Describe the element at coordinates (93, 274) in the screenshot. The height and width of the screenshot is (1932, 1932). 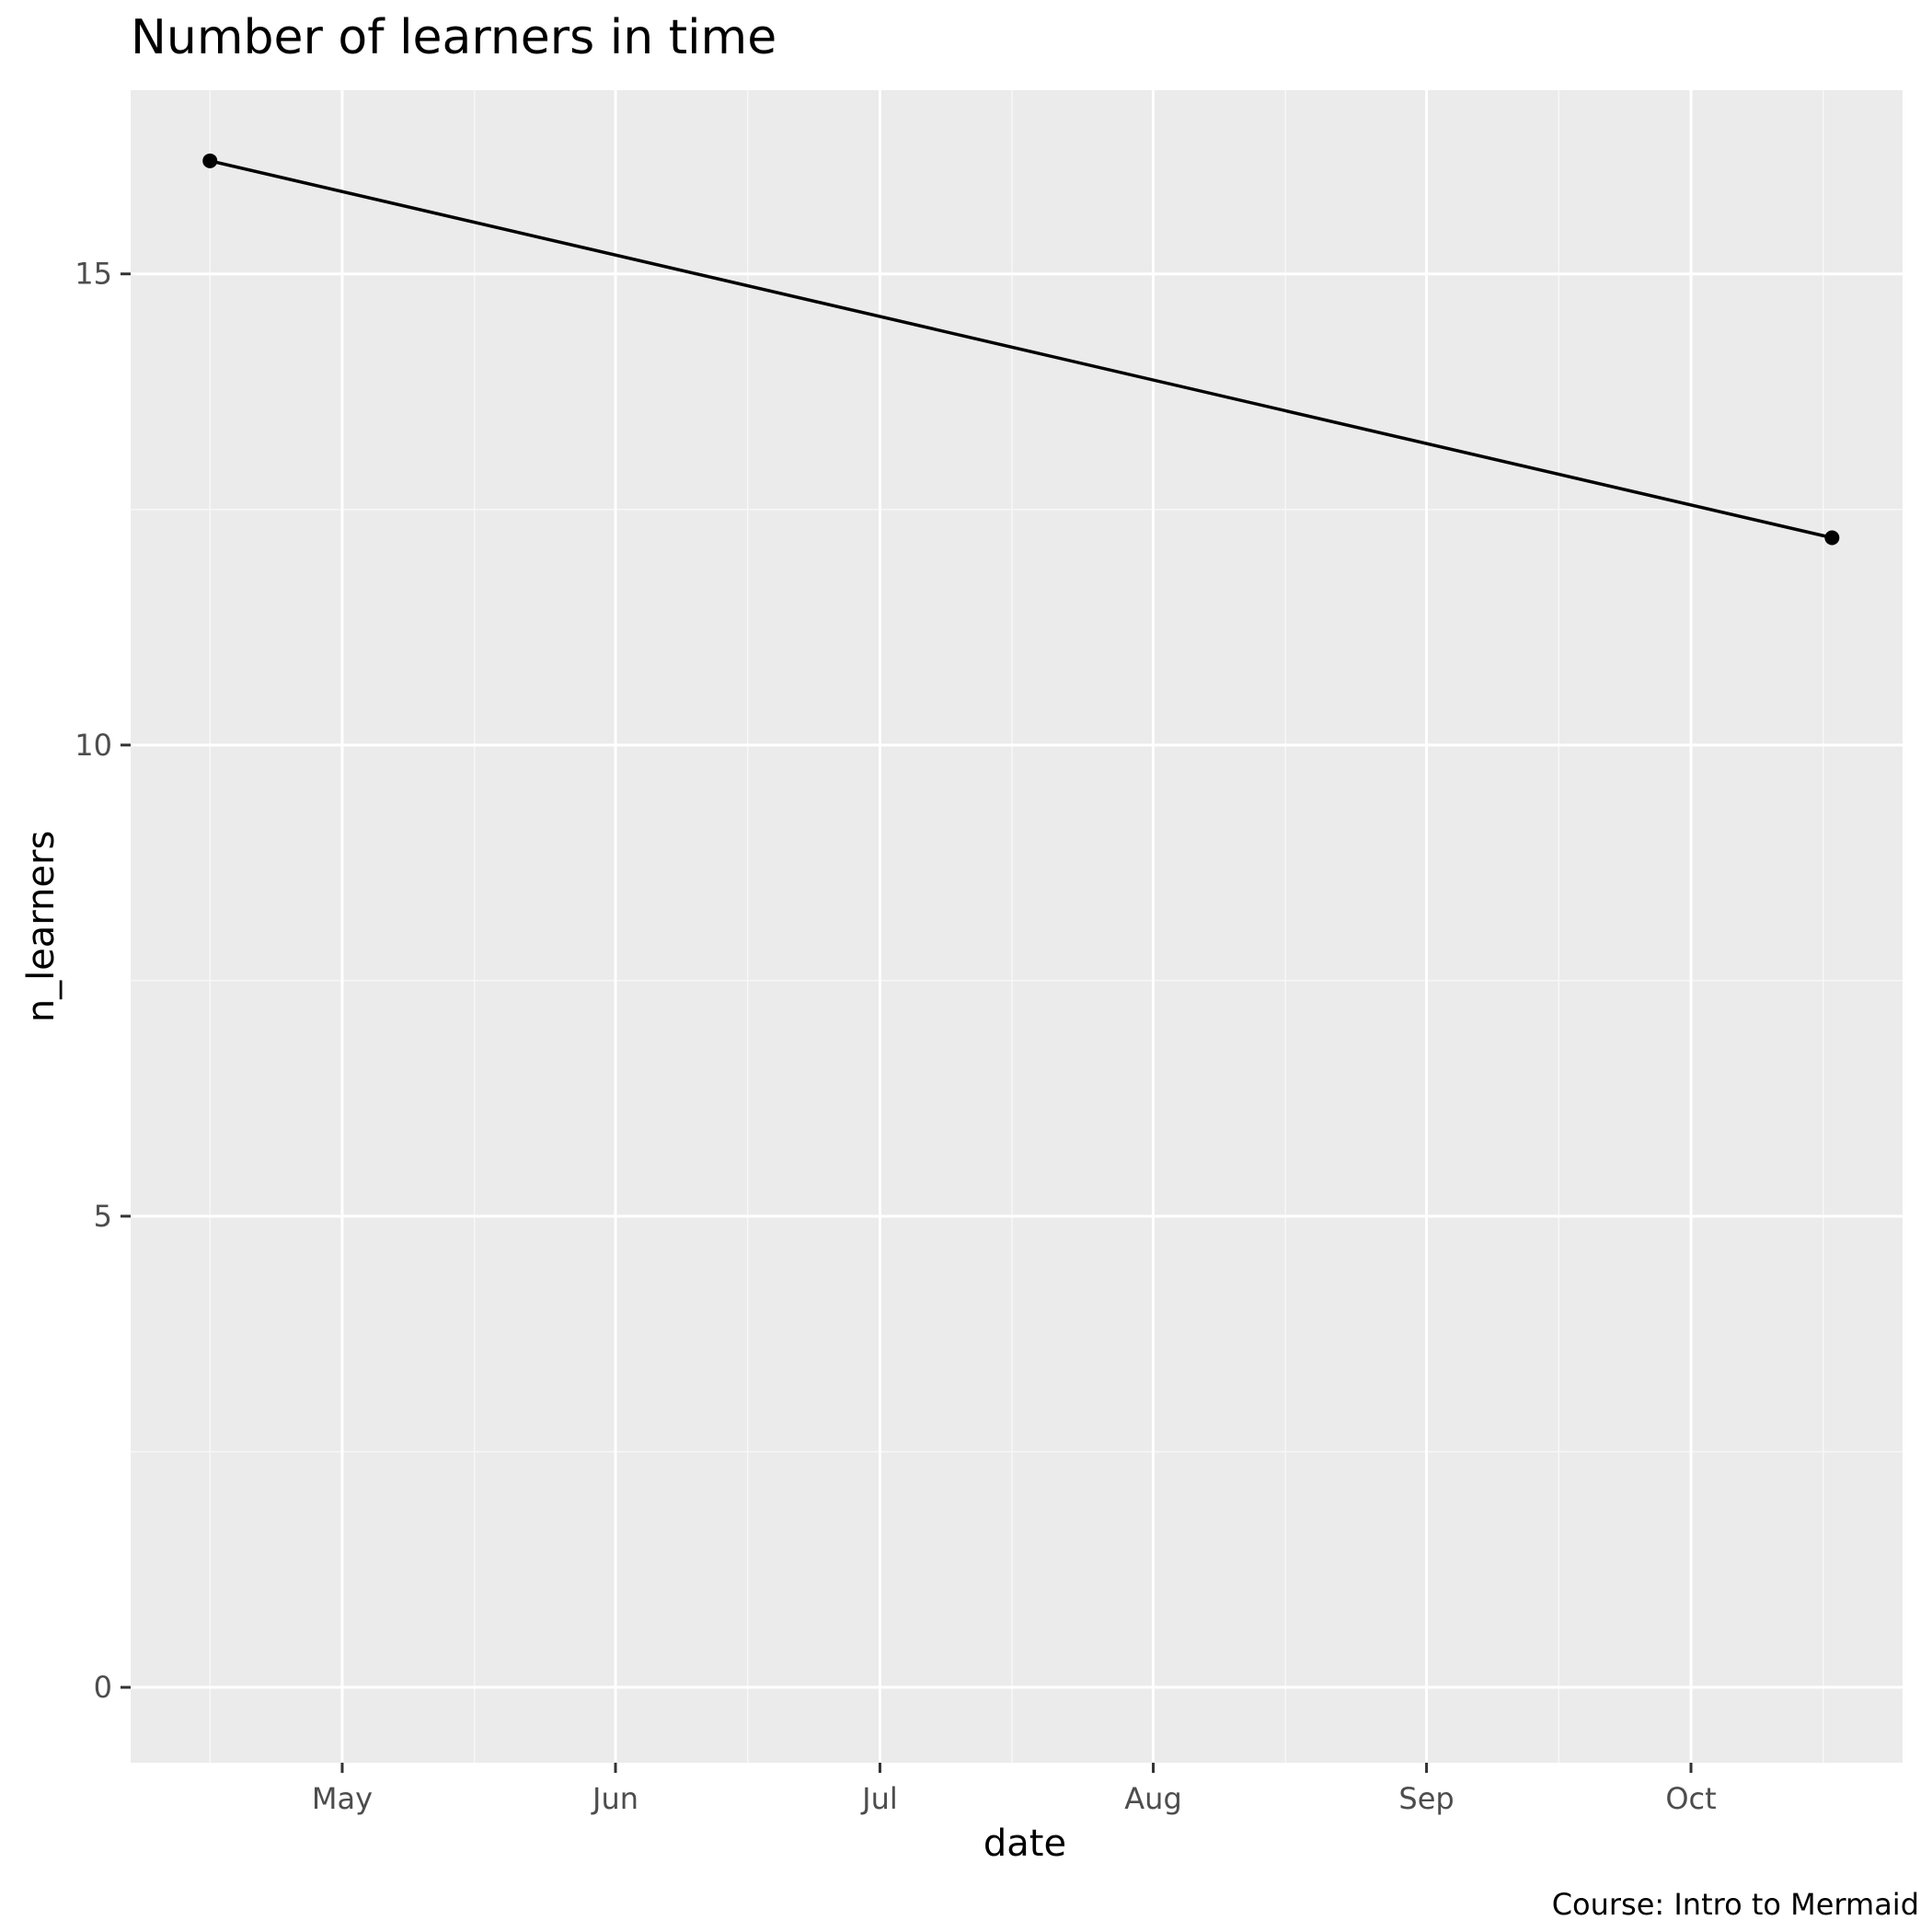
I see `y-tick-label: 15` at that location.